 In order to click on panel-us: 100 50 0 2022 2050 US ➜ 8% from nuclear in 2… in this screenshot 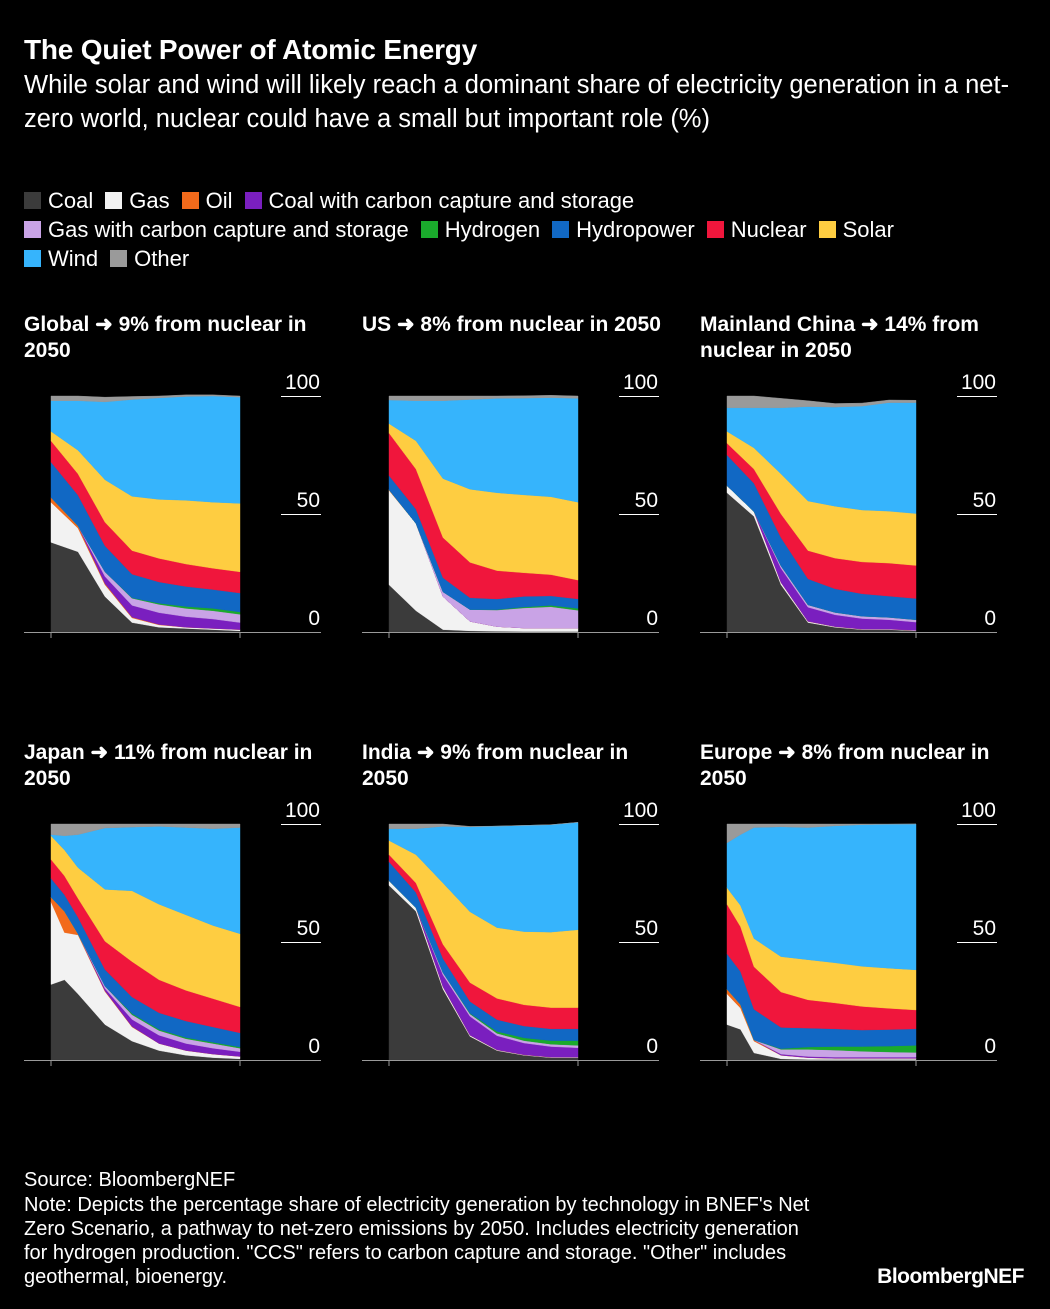, I will do `click(512, 484)`.